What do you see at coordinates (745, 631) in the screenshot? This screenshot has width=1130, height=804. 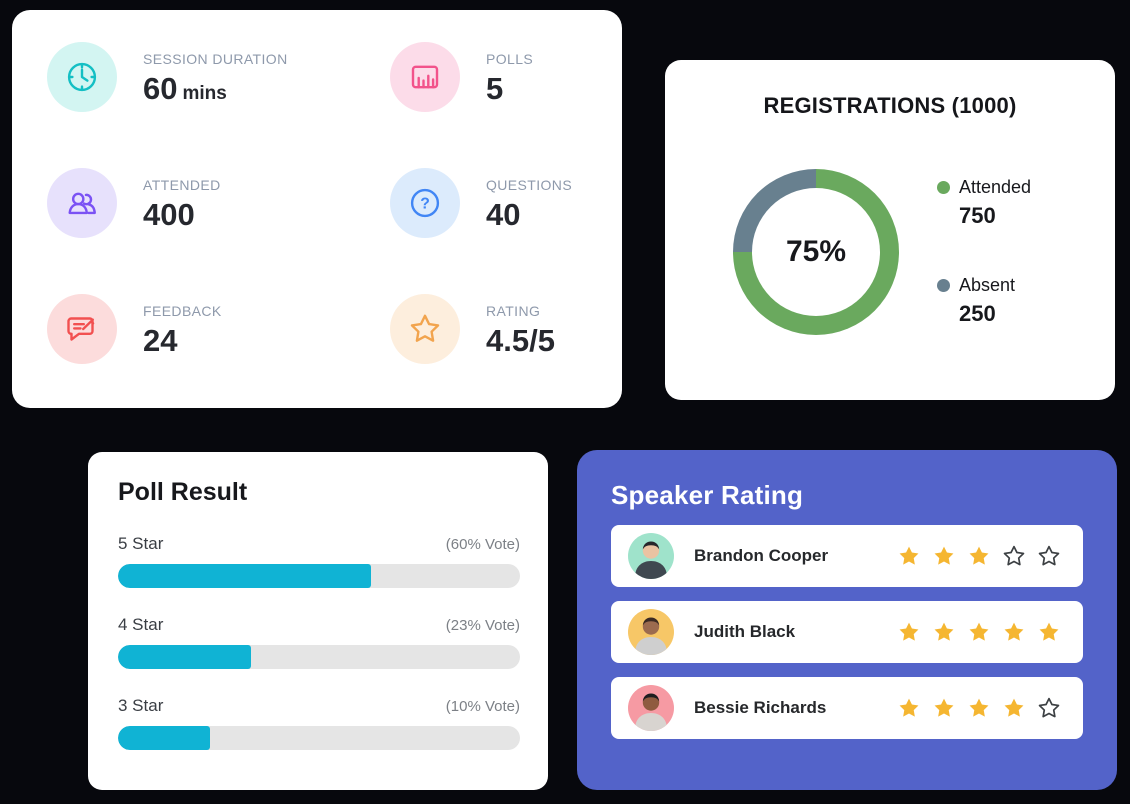 I see `speaker-name: Judith Black` at bounding box center [745, 631].